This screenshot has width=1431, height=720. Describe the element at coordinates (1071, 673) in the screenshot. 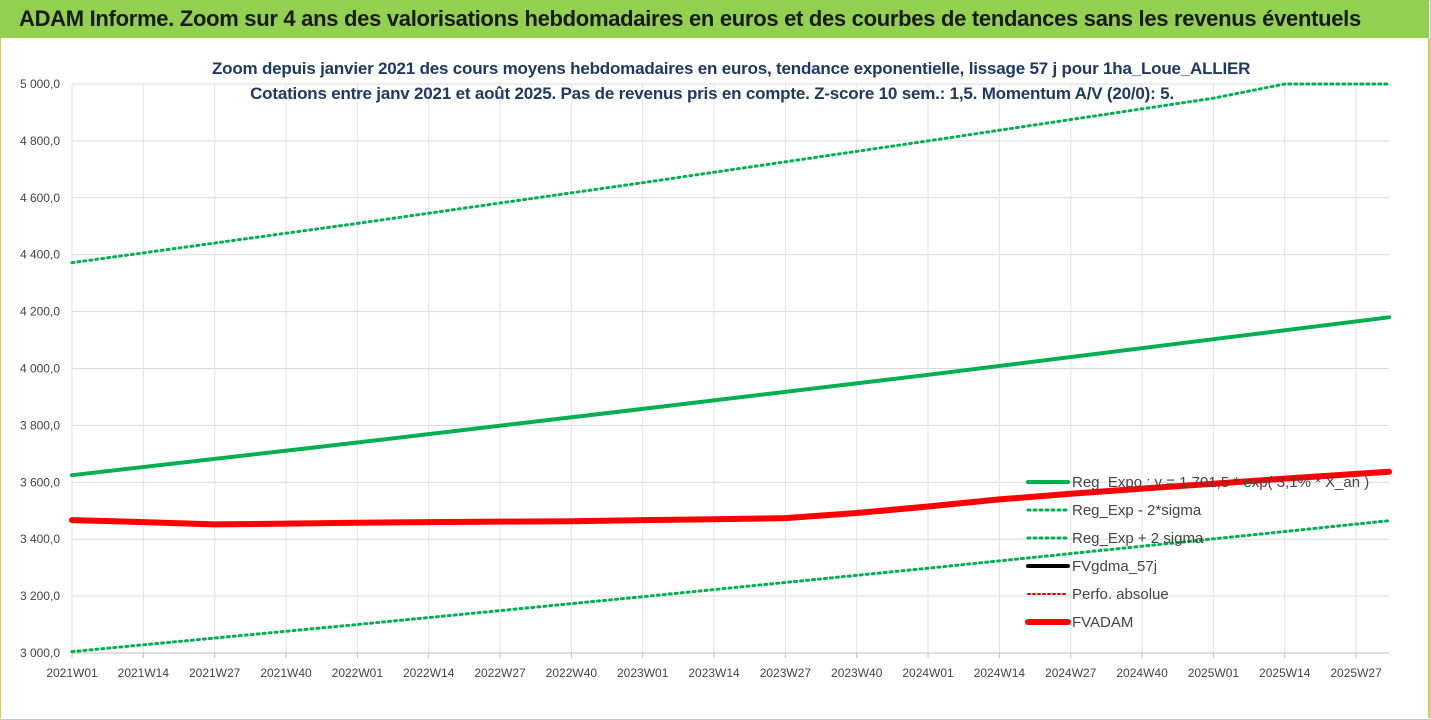

I see `x-tick-label: 2024W27` at that location.